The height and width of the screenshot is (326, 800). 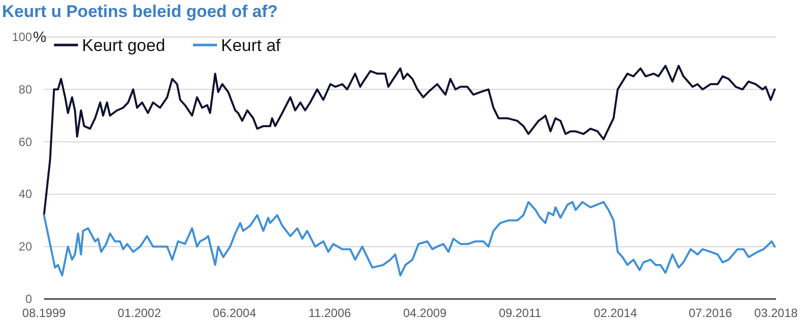 What do you see at coordinates (44, 313) in the screenshot?
I see `x-tick-label: 08.1999` at bounding box center [44, 313].